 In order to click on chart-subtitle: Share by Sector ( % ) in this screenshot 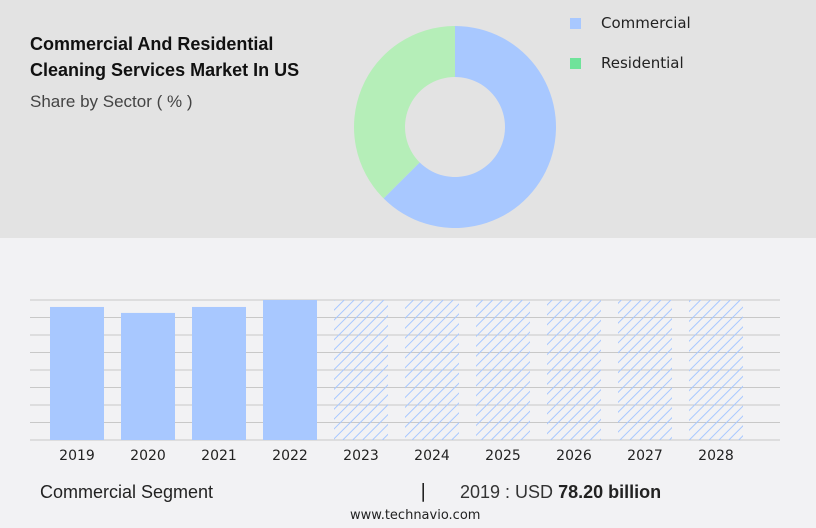, I will do `click(111, 101)`.